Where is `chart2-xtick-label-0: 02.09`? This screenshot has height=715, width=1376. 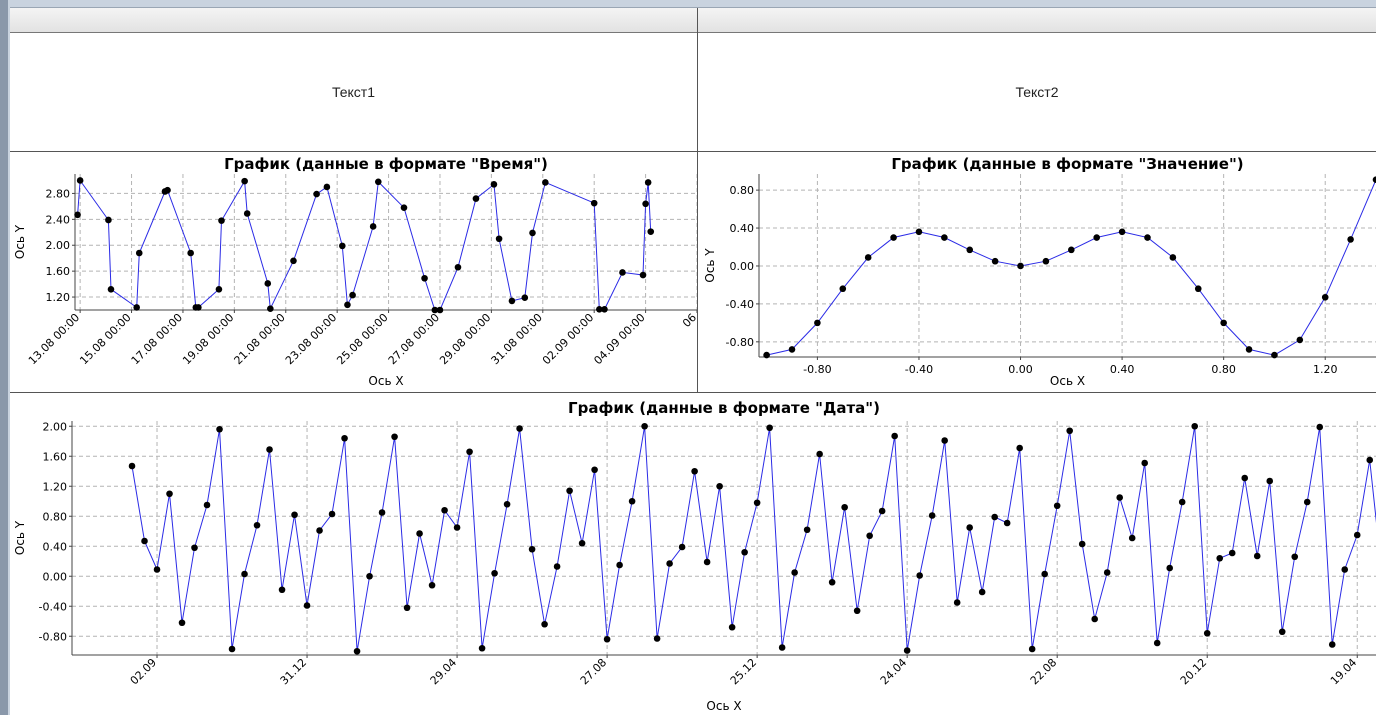 chart2-xtick-label-0: 02.09 is located at coordinates (143, 671).